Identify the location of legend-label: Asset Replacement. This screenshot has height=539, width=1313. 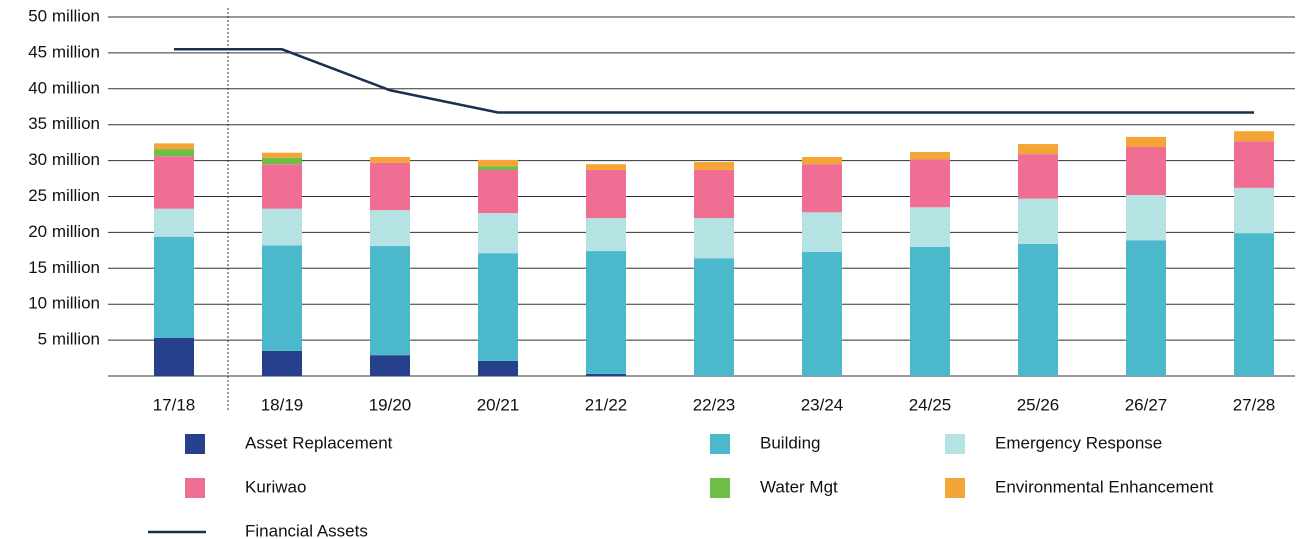
(319, 442).